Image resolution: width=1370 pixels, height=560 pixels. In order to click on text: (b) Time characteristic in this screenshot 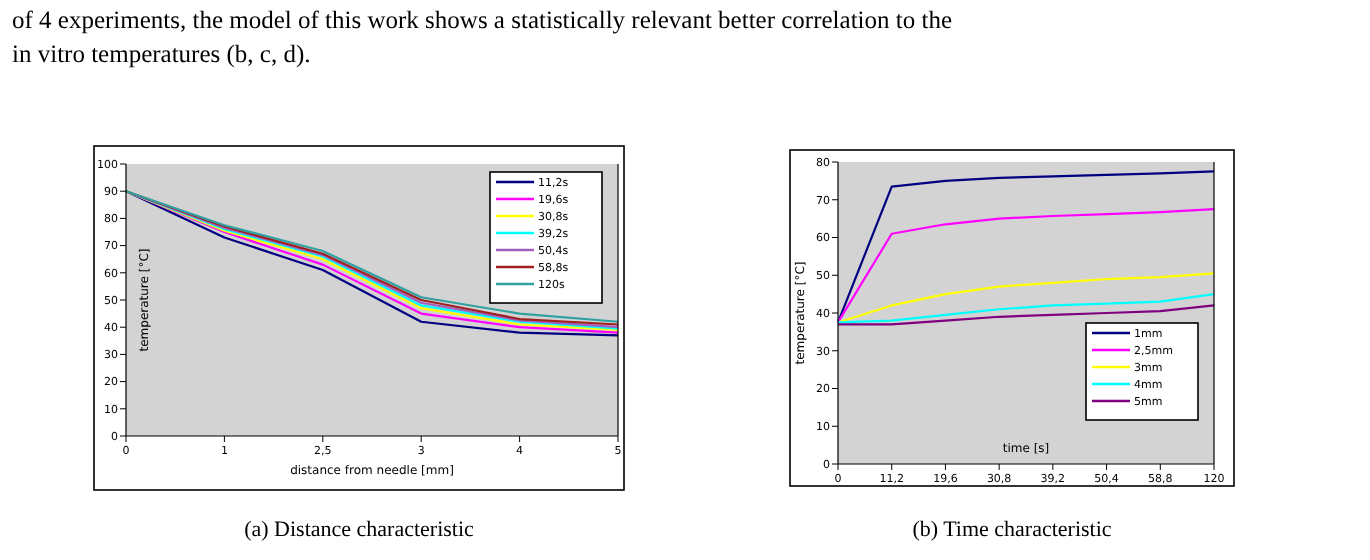, I will do `click(1012, 530)`.